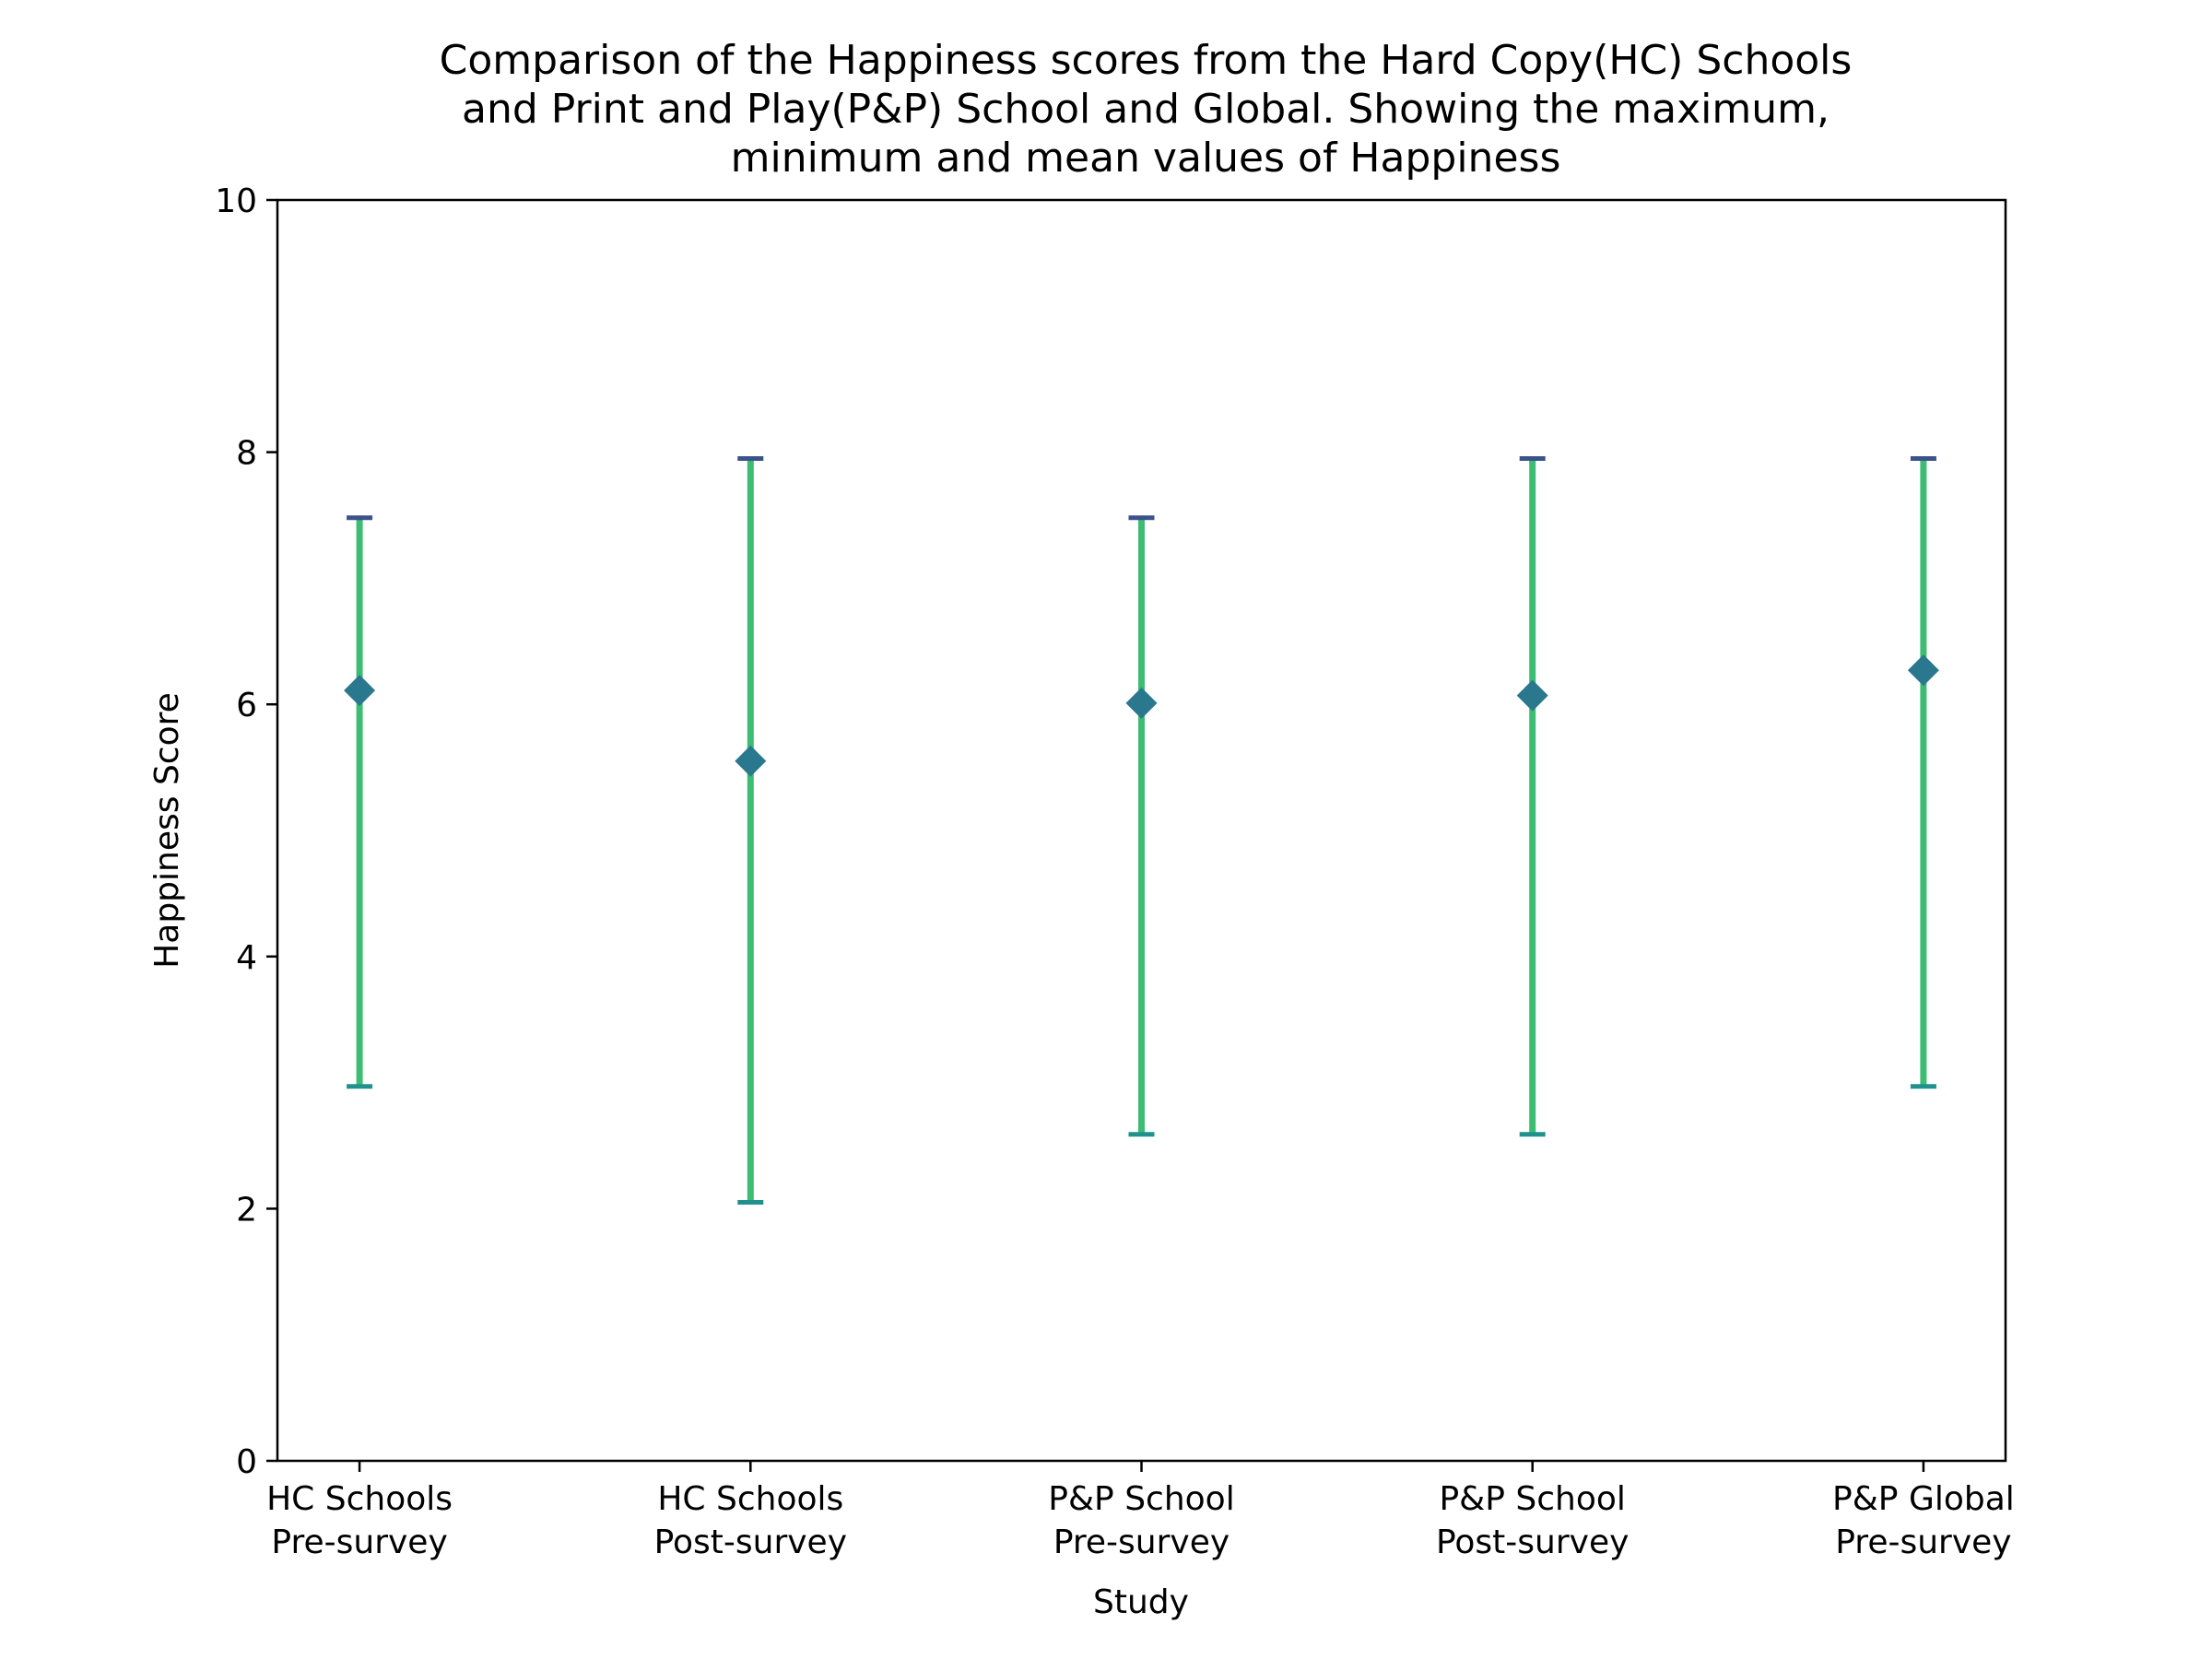 The width and height of the screenshot is (2212, 1659). Describe the element at coordinates (246, 1210) in the screenshot. I see `y-tick-label: 2` at that location.